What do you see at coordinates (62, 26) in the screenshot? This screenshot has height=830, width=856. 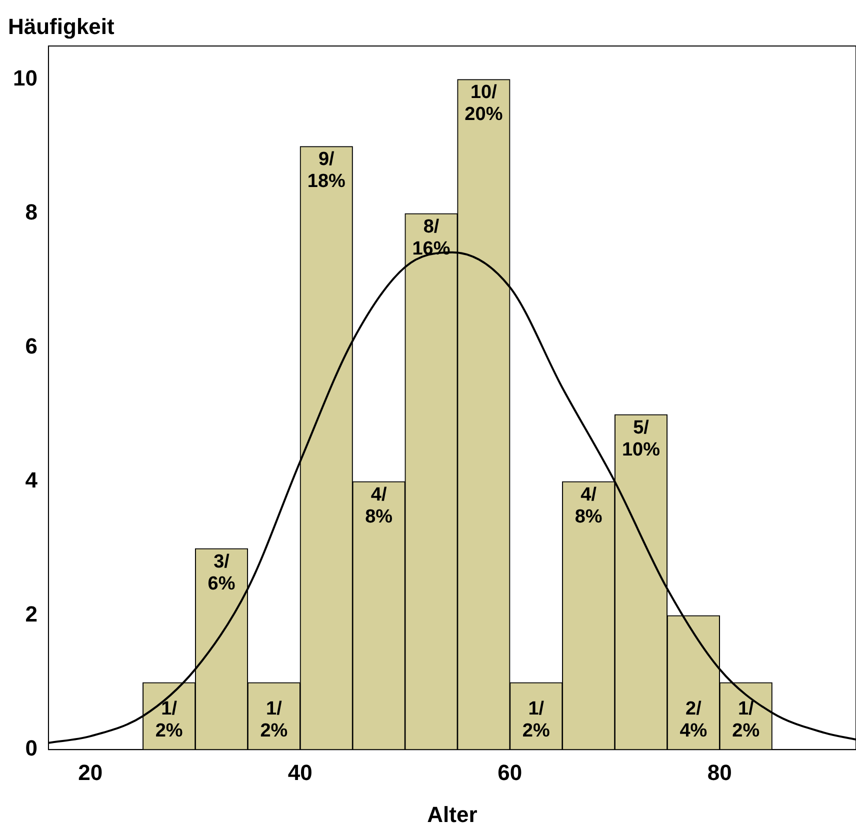 I see `y-axis-title: Häufigkeit` at bounding box center [62, 26].